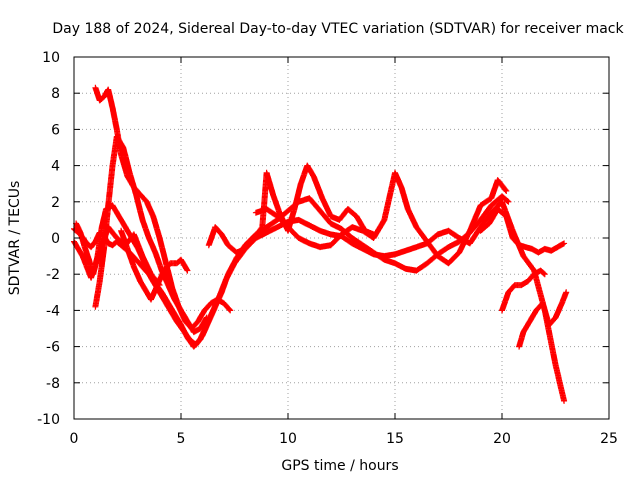 The image size is (640, 480). What do you see at coordinates (609, 439) in the screenshot?
I see `x-tick-label: 25` at bounding box center [609, 439].